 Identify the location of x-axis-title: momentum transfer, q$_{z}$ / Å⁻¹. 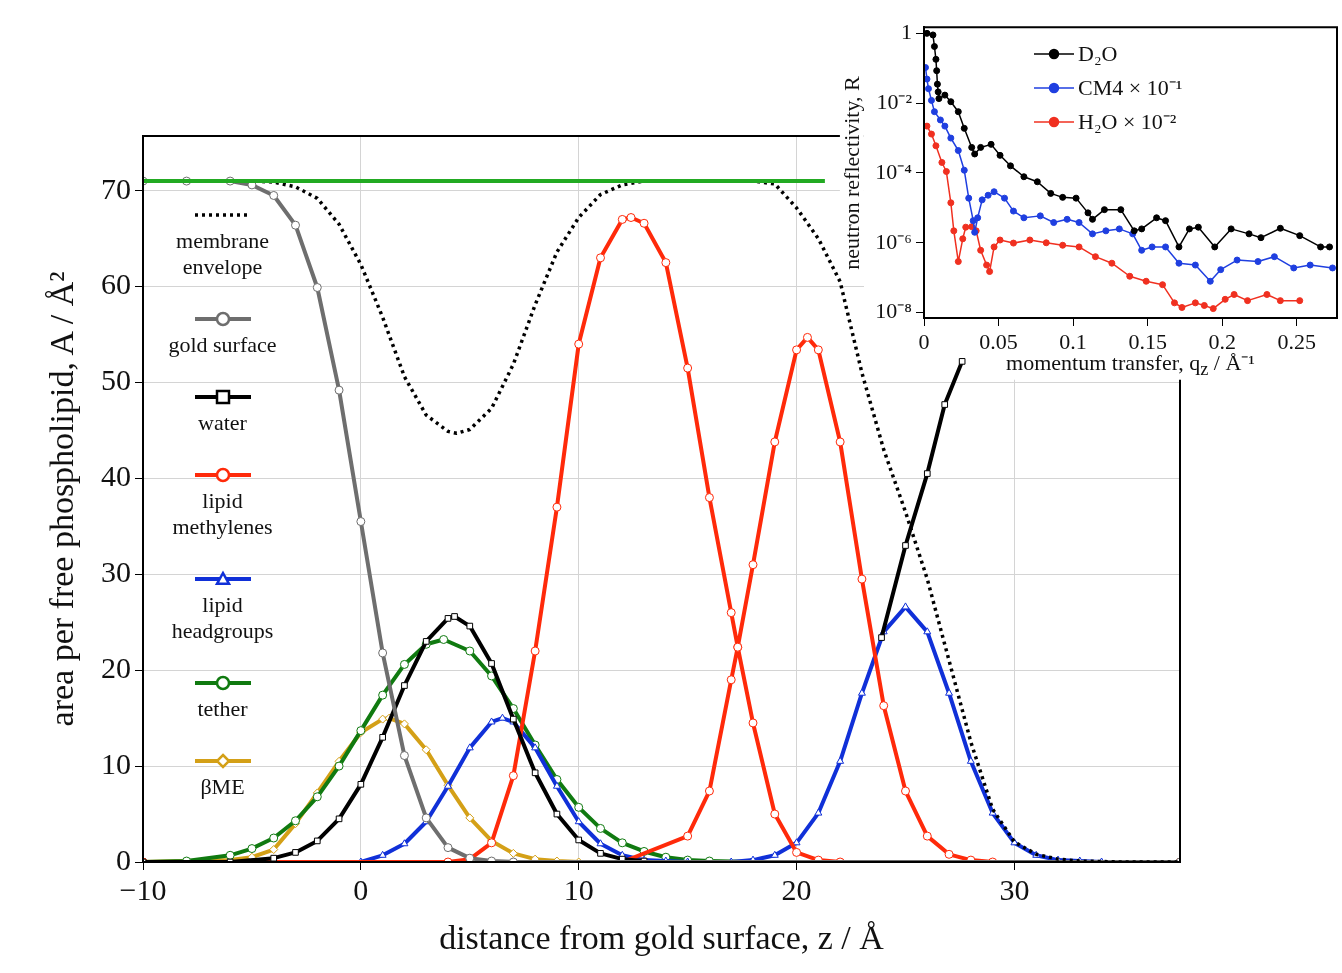
(1130, 364).